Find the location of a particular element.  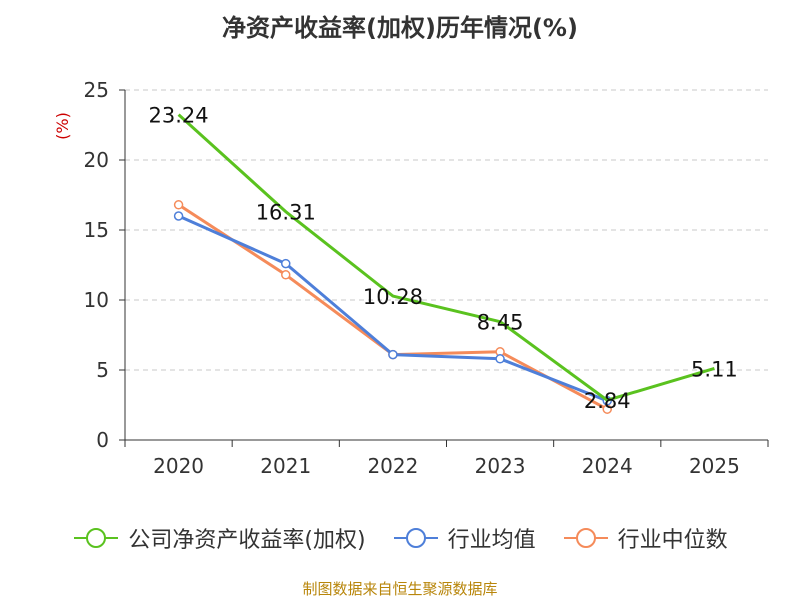

data-label: 8.45 is located at coordinates (500, 323).